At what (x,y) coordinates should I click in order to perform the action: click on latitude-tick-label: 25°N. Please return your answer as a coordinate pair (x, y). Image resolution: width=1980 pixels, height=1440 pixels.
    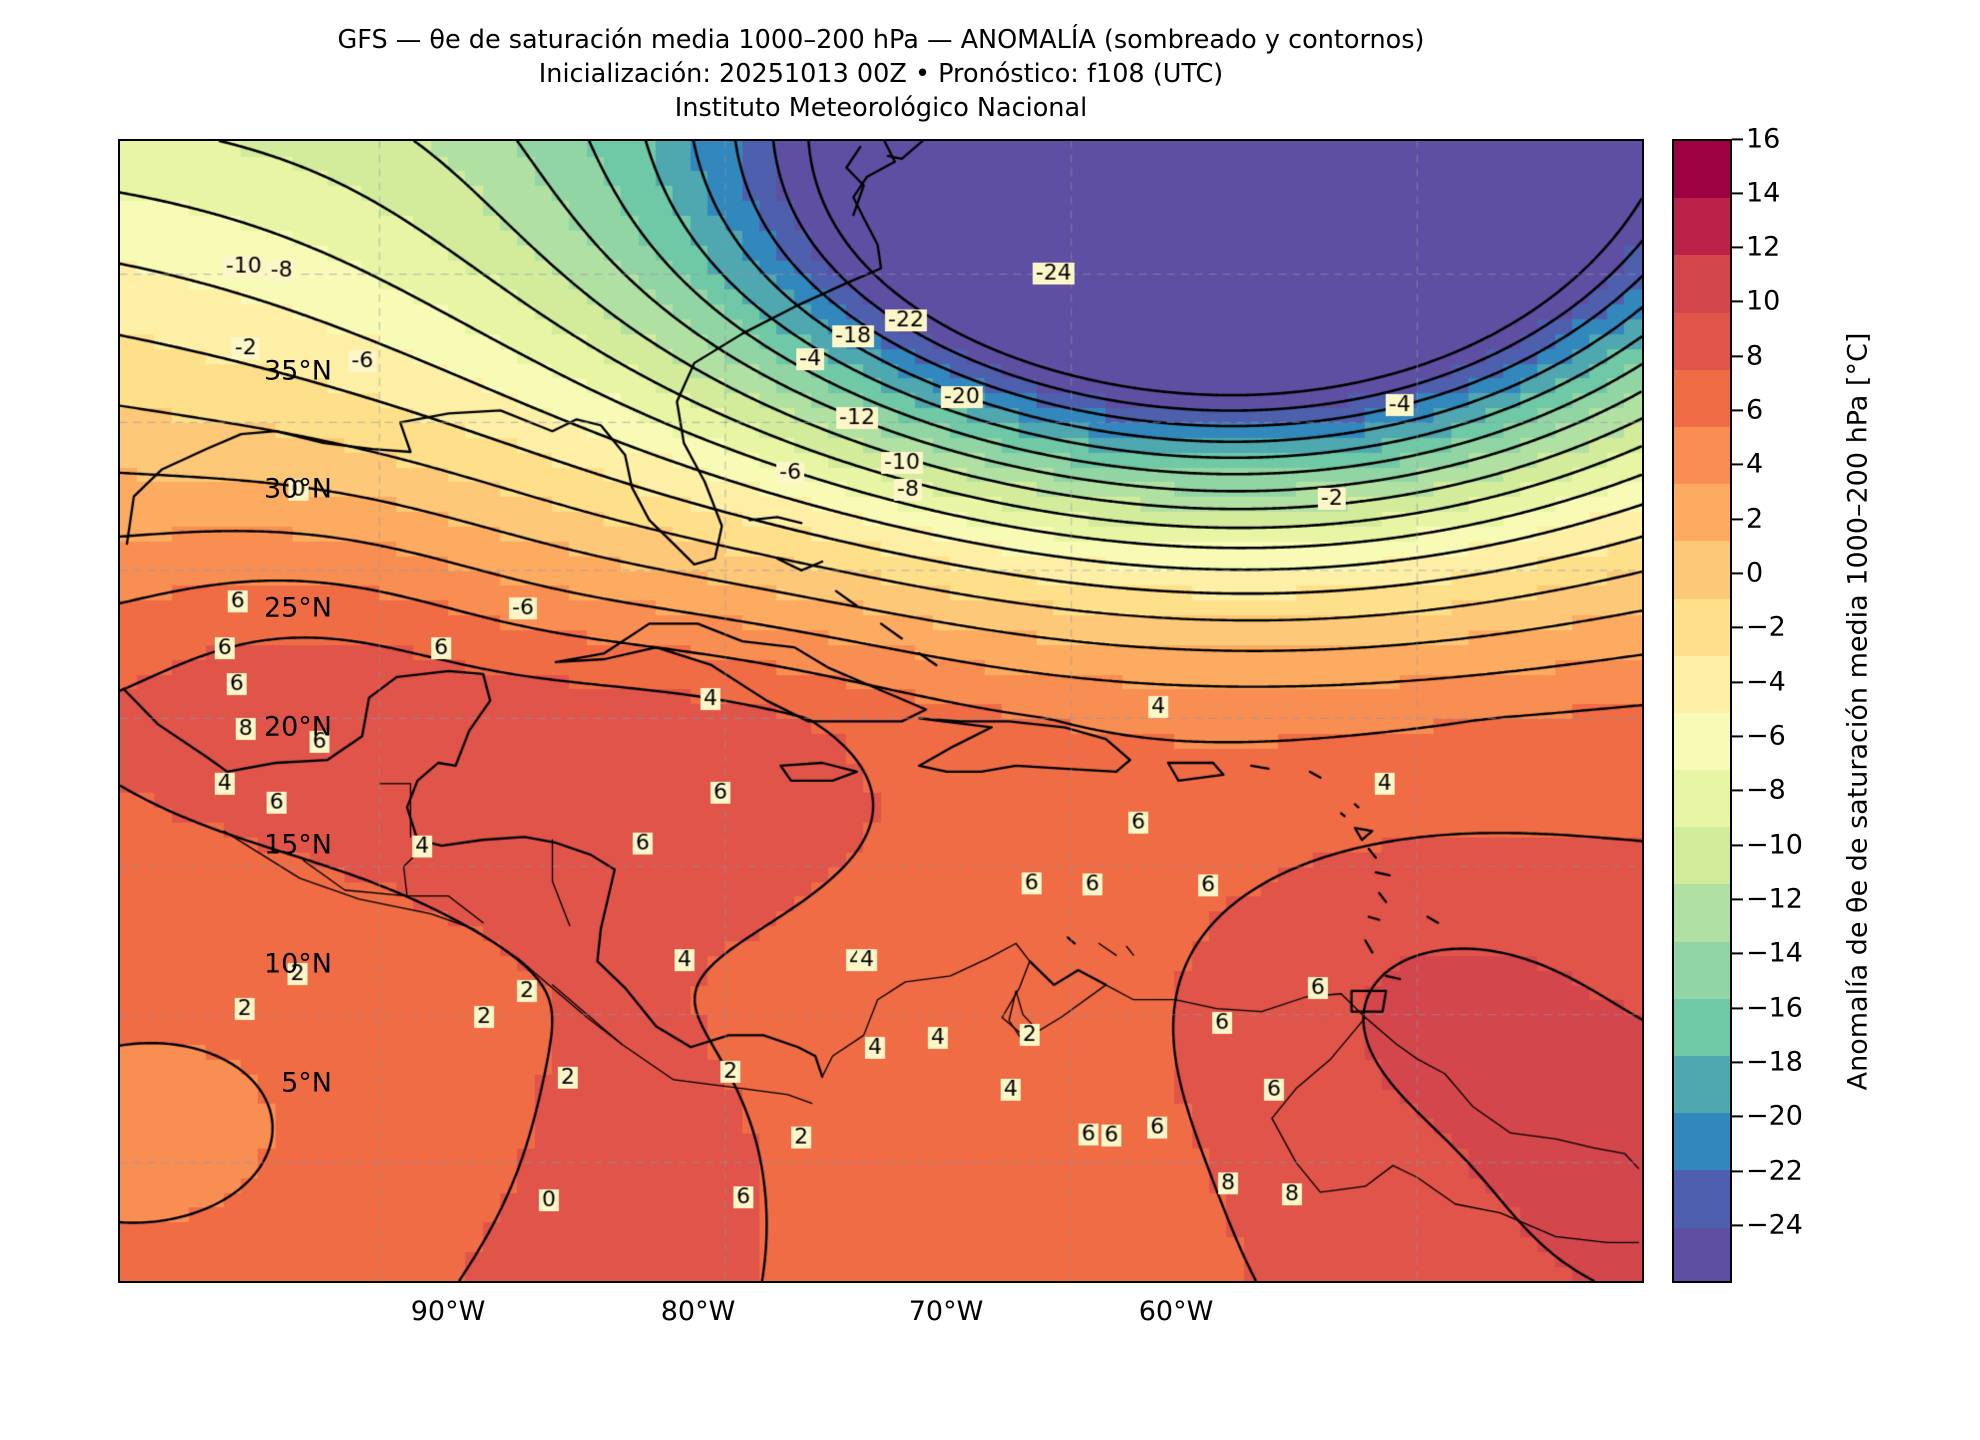
    Looking at the image, I should click on (297, 608).